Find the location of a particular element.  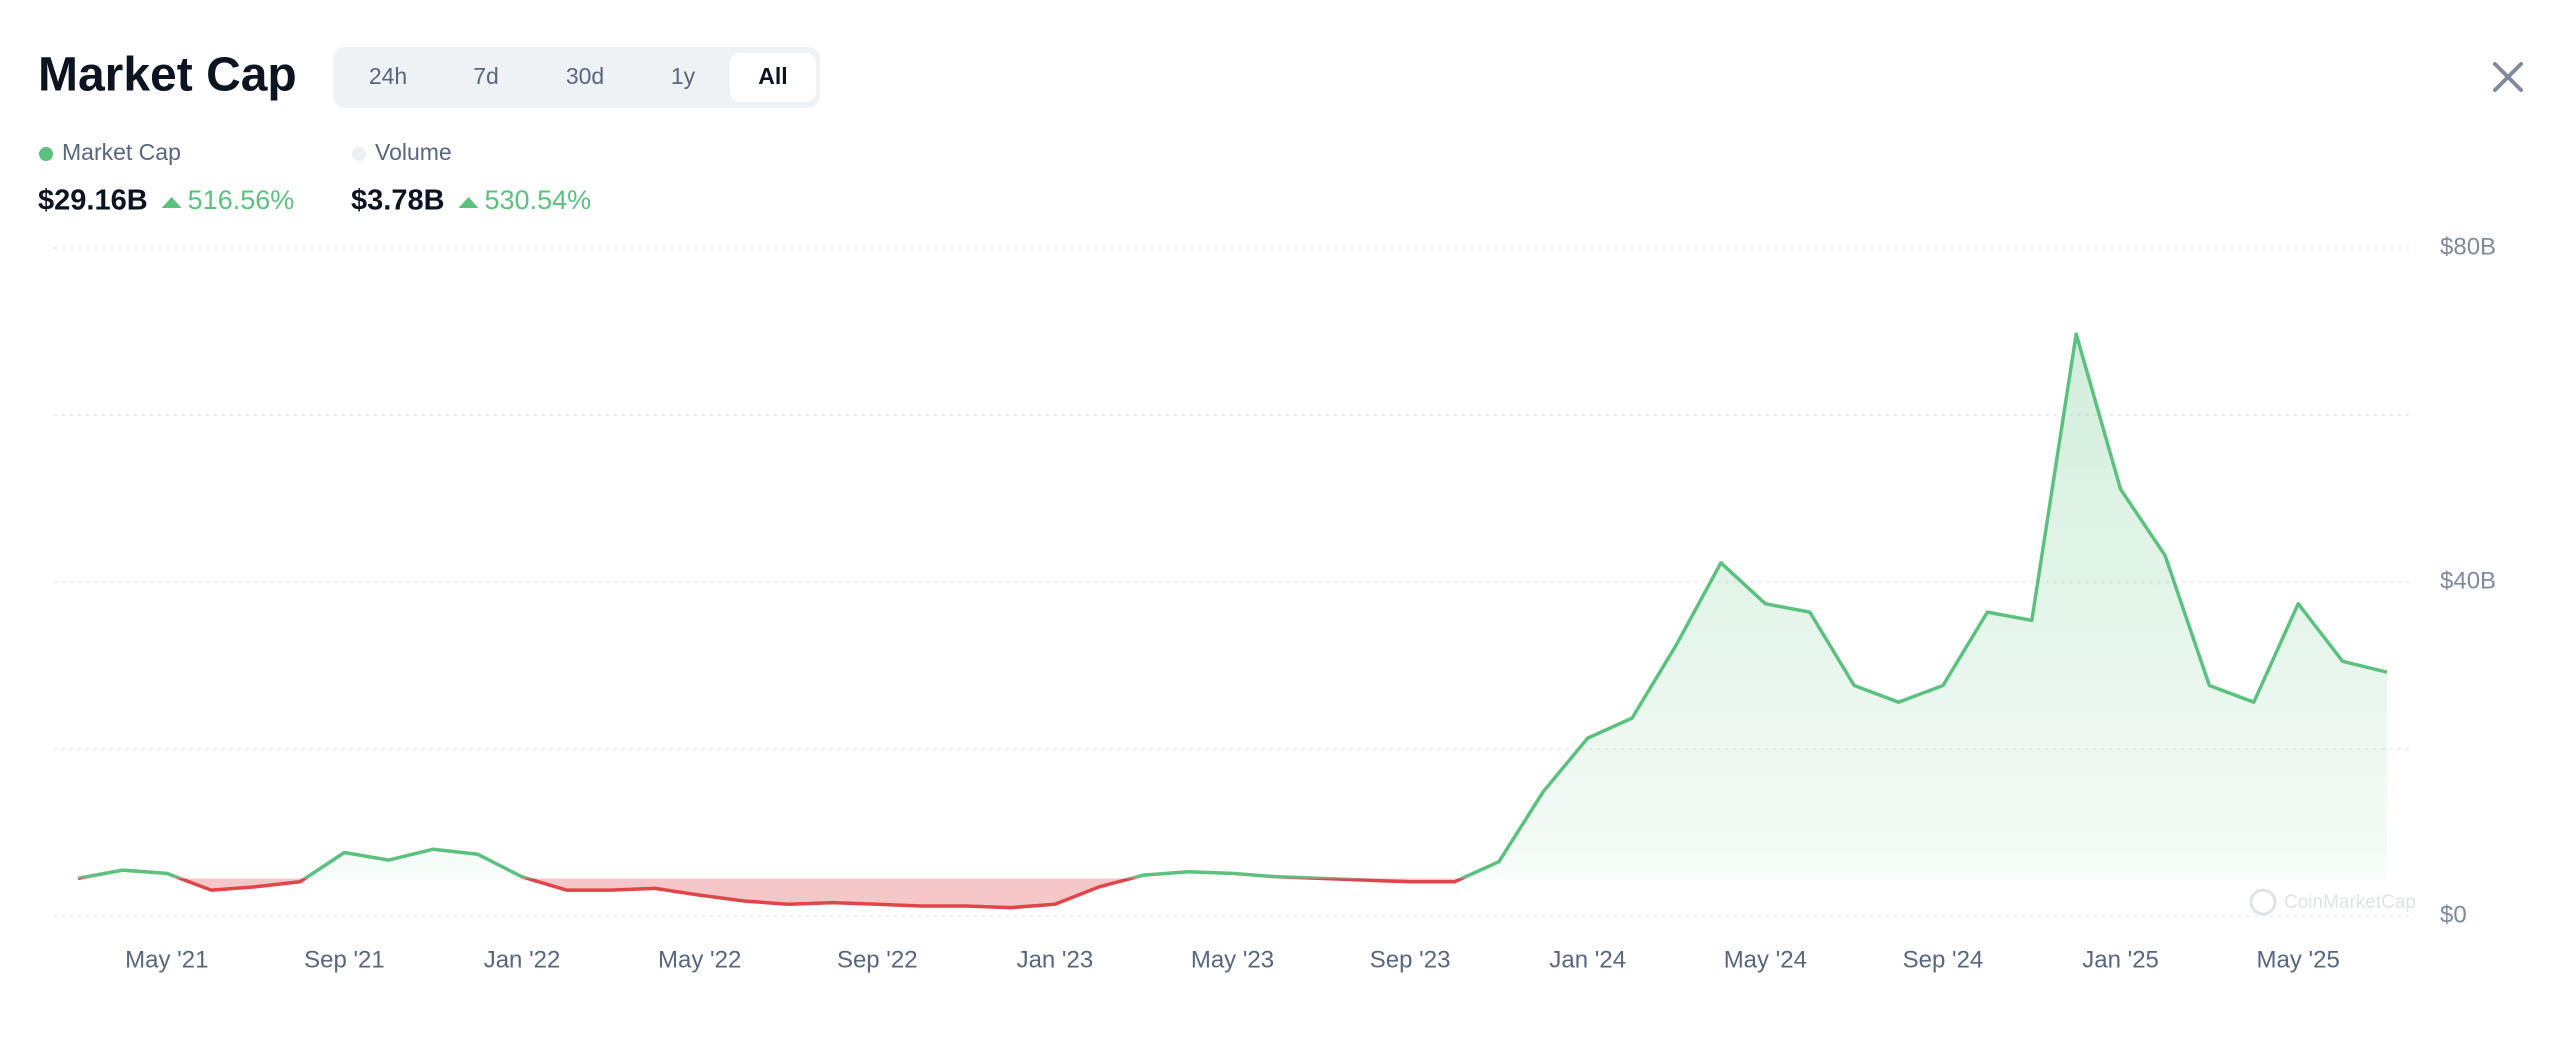

stat-change: 530.54% is located at coordinates (538, 200).